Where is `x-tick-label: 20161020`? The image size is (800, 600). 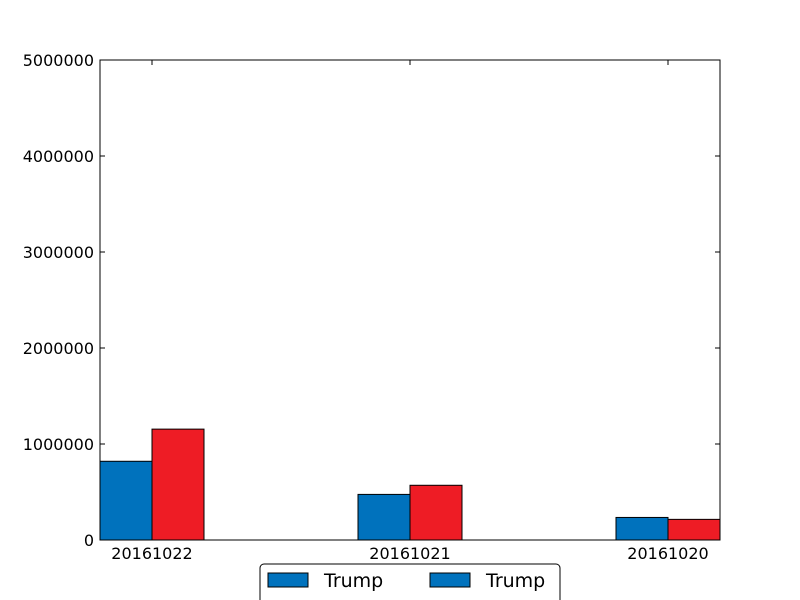 x-tick-label: 20161020 is located at coordinates (667, 553).